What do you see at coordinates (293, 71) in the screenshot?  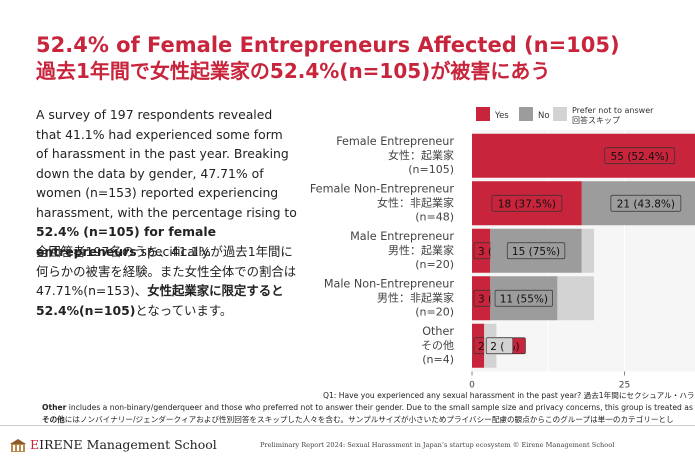 I see `title-japanese: 過去1年間で女性起業家の52.4%(n=105)が被害にあう` at bounding box center [293, 71].